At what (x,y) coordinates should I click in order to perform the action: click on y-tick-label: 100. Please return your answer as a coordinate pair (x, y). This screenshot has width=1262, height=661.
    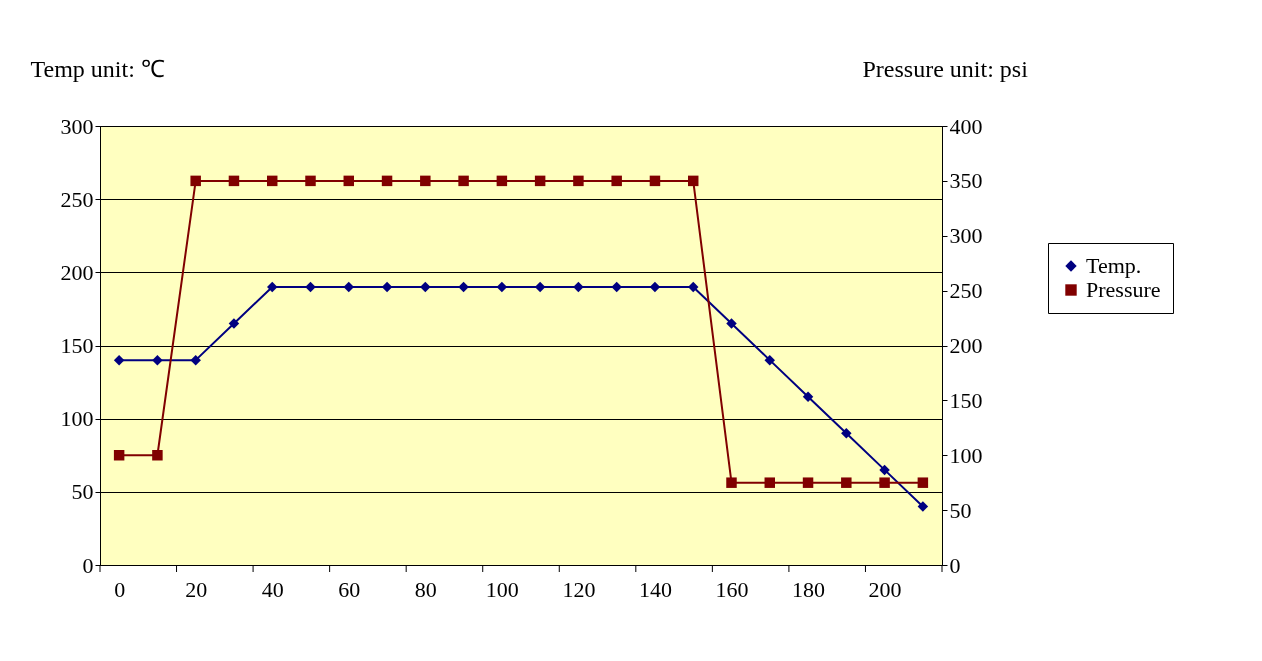
    Looking at the image, I should click on (77, 419).